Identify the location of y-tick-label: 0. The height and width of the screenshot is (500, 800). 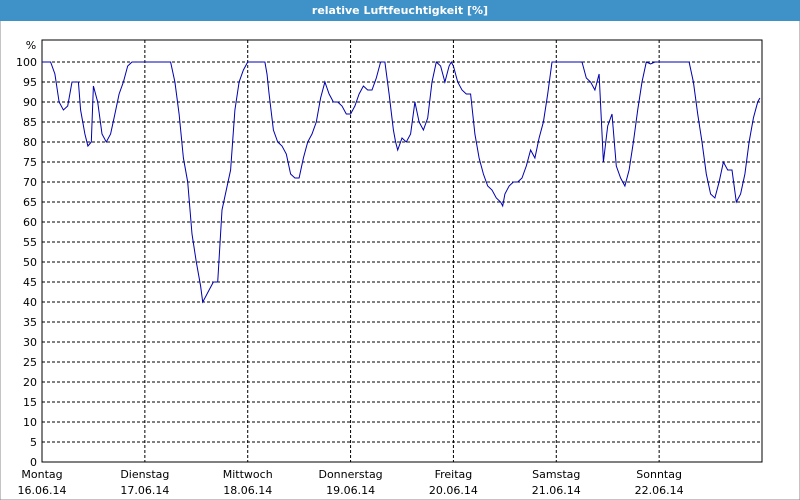
(33, 462).